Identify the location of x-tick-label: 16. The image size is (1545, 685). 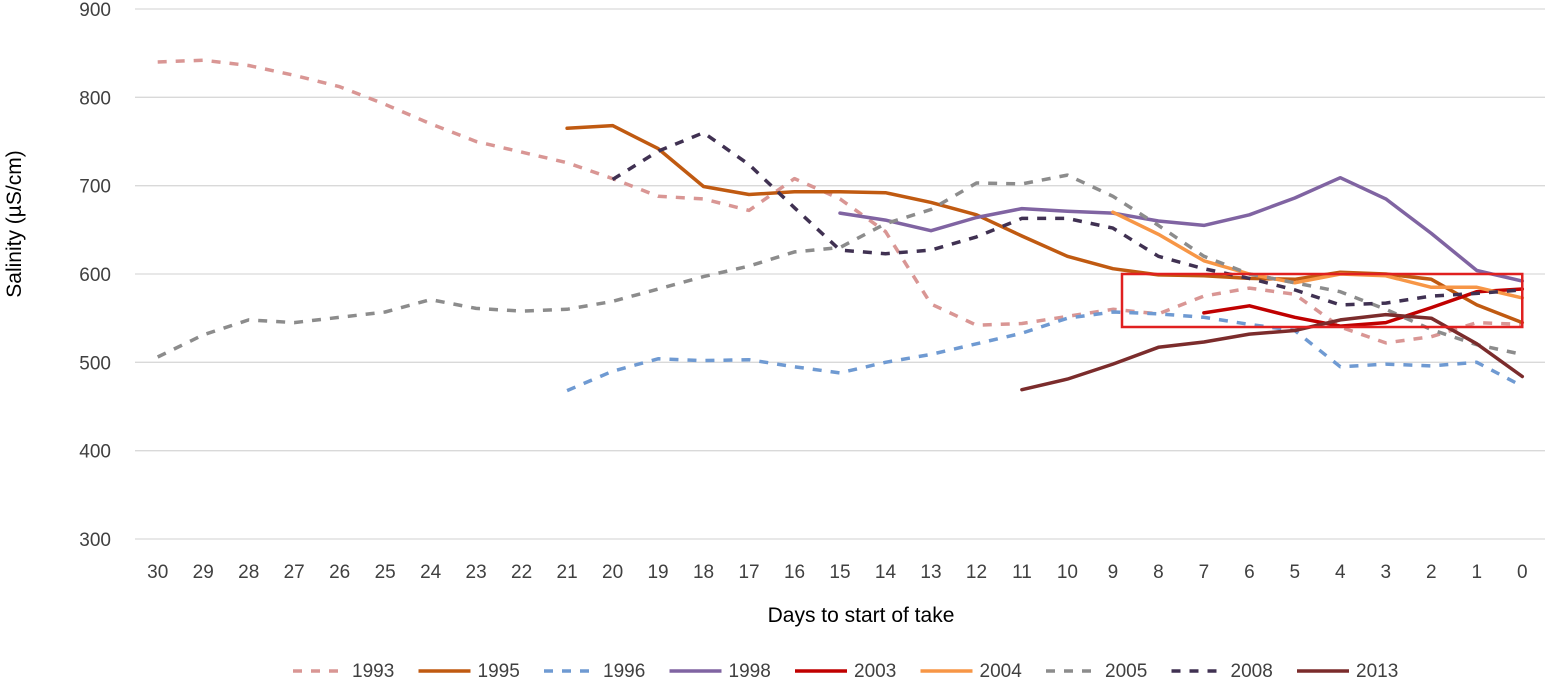
(794, 572).